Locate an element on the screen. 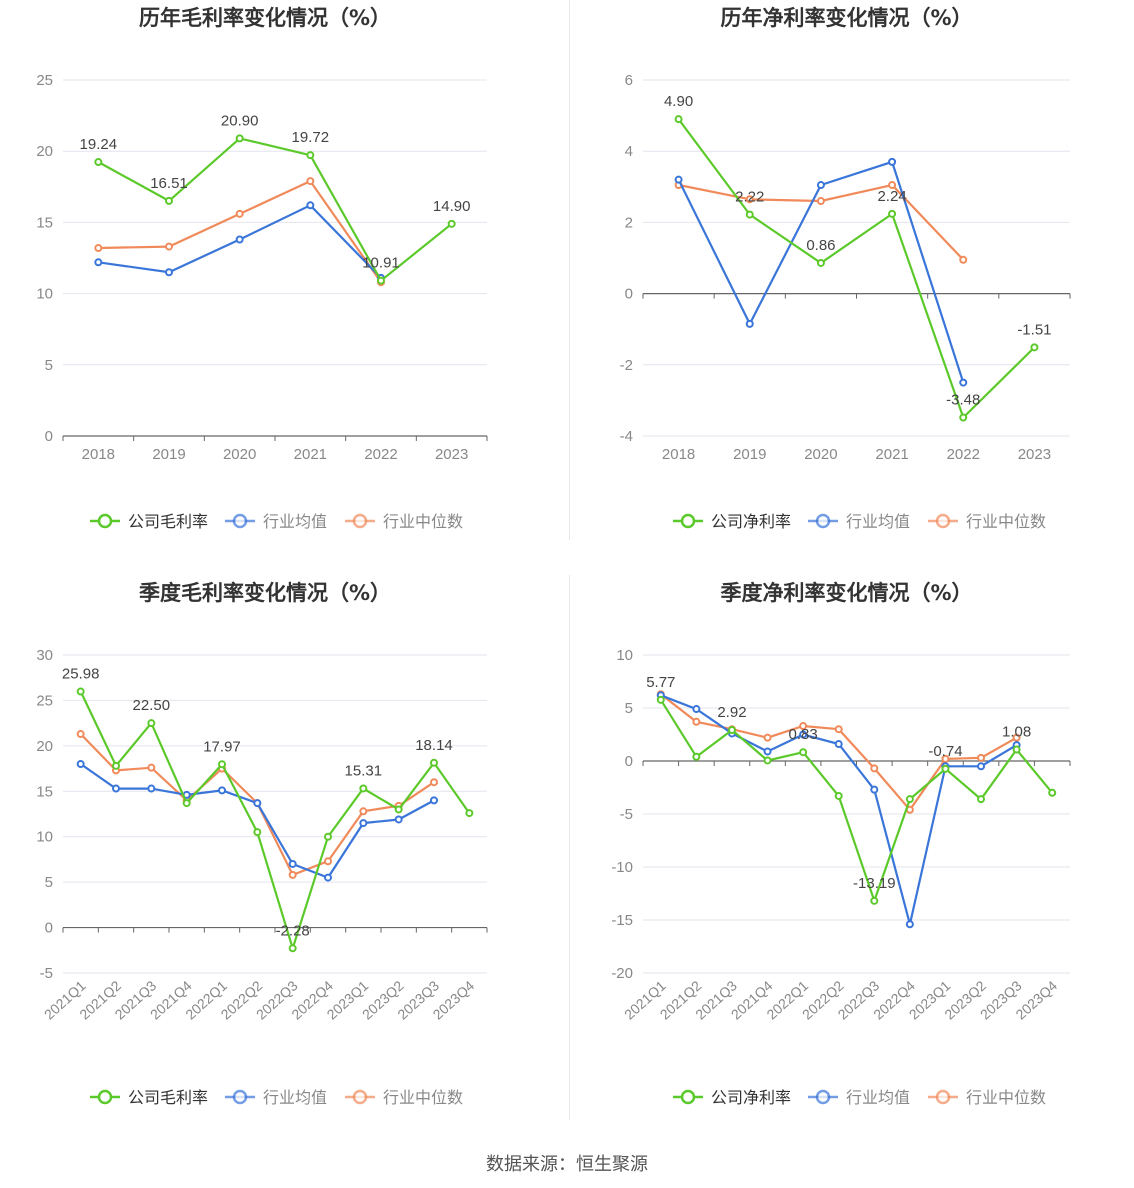 This screenshot has width=1134, height=1188. divider-bottom is located at coordinates (569, 847).